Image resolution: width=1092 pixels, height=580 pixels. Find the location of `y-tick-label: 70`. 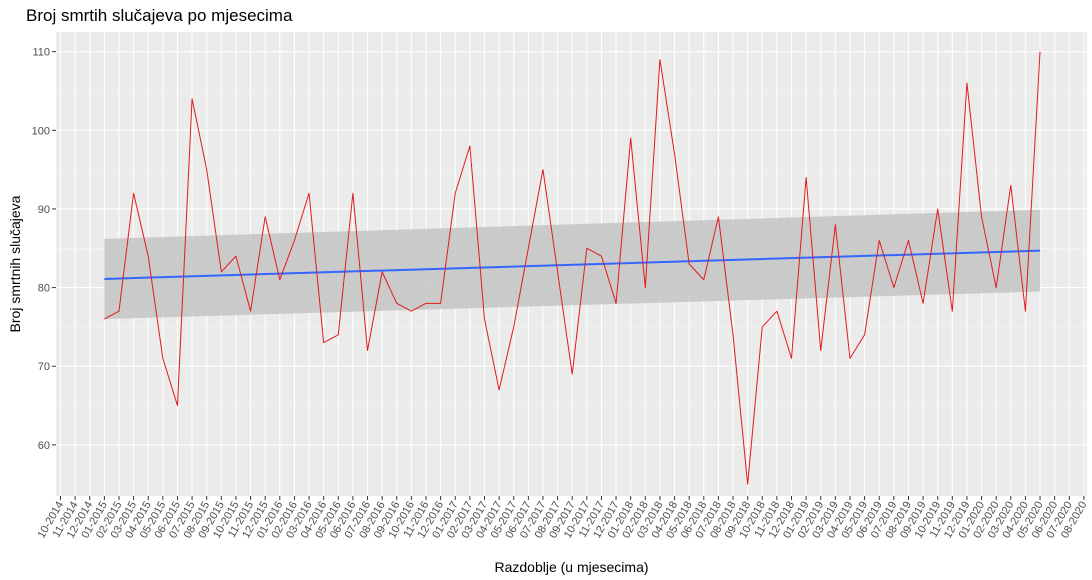

y-tick-label: 70 is located at coordinates (44, 367).